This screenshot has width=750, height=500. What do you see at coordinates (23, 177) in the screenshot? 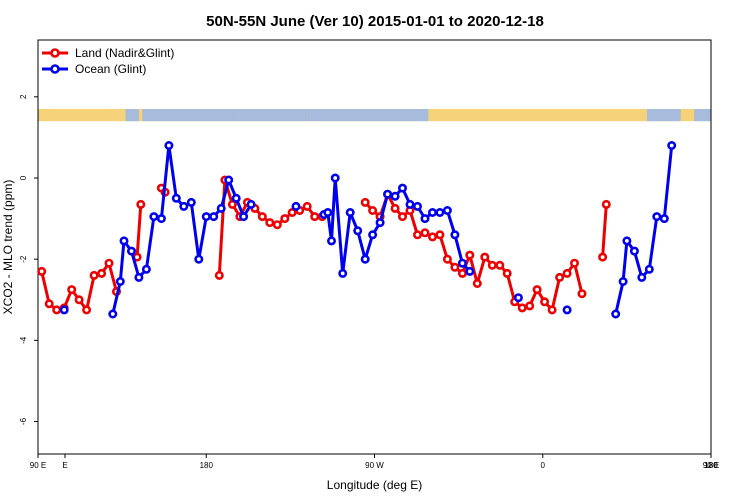
I see `y-tick-label: 0` at bounding box center [23, 177].